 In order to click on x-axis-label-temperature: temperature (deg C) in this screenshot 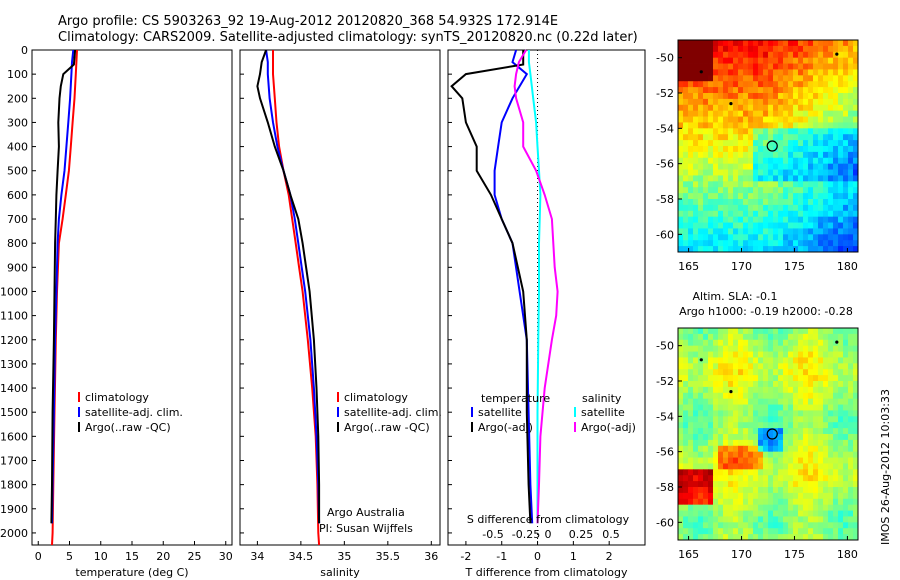, I will do `click(131, 572)`.